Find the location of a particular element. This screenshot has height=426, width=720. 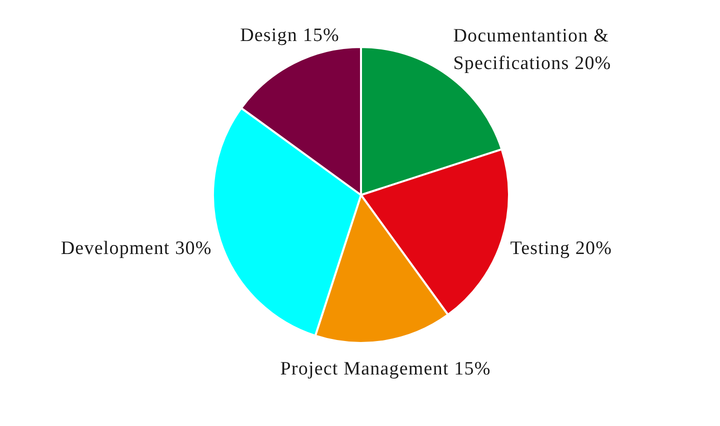

slice-label: Project Management 15% is located at coordinates (385, 369).